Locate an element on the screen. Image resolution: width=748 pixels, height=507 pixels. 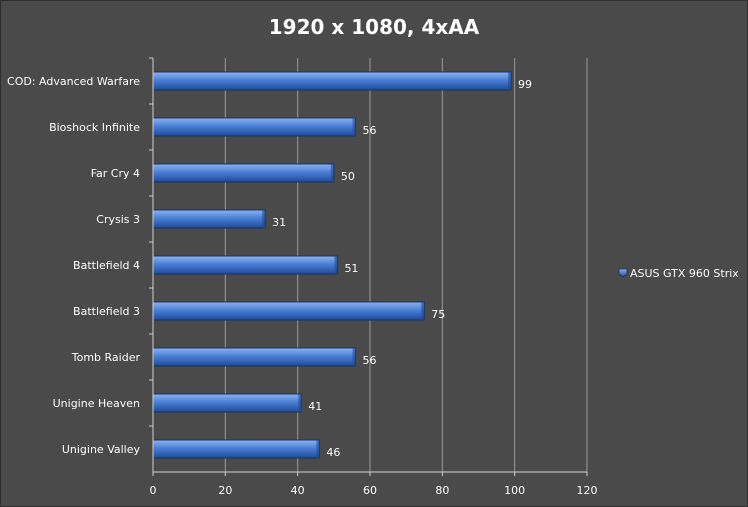
value-label: 51 is located at coordinates (351, 268).